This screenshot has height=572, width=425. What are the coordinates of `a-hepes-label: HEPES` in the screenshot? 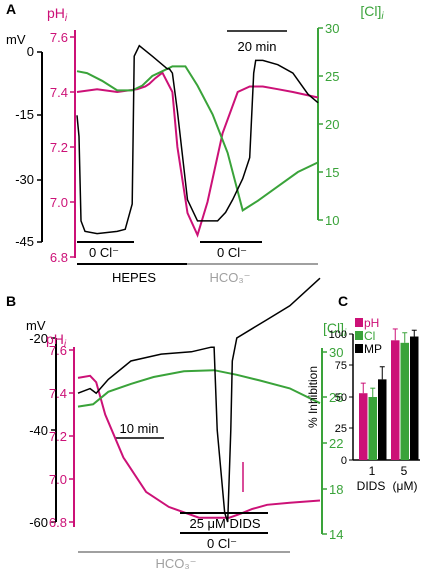 It's located at (134, 277).